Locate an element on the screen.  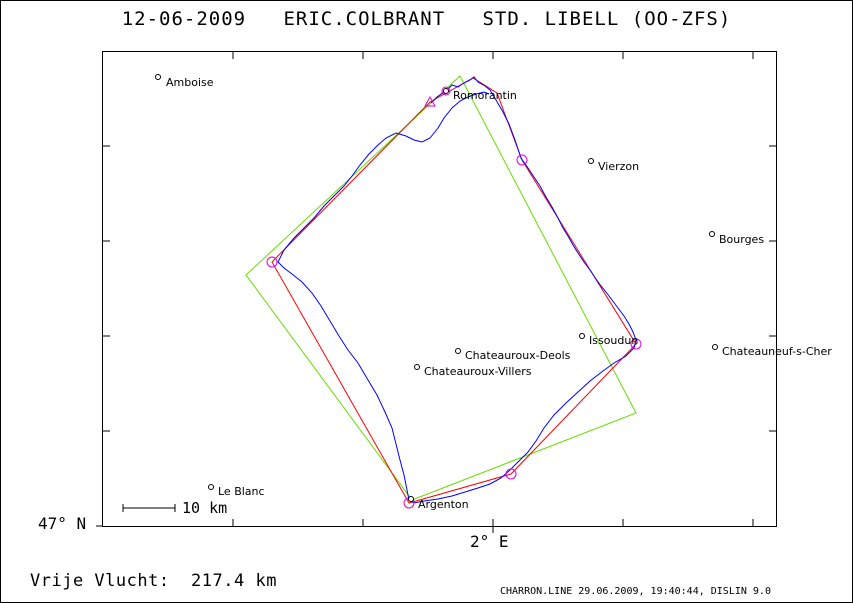
latitude-label: 47° N is located at coordinates (62, 523).